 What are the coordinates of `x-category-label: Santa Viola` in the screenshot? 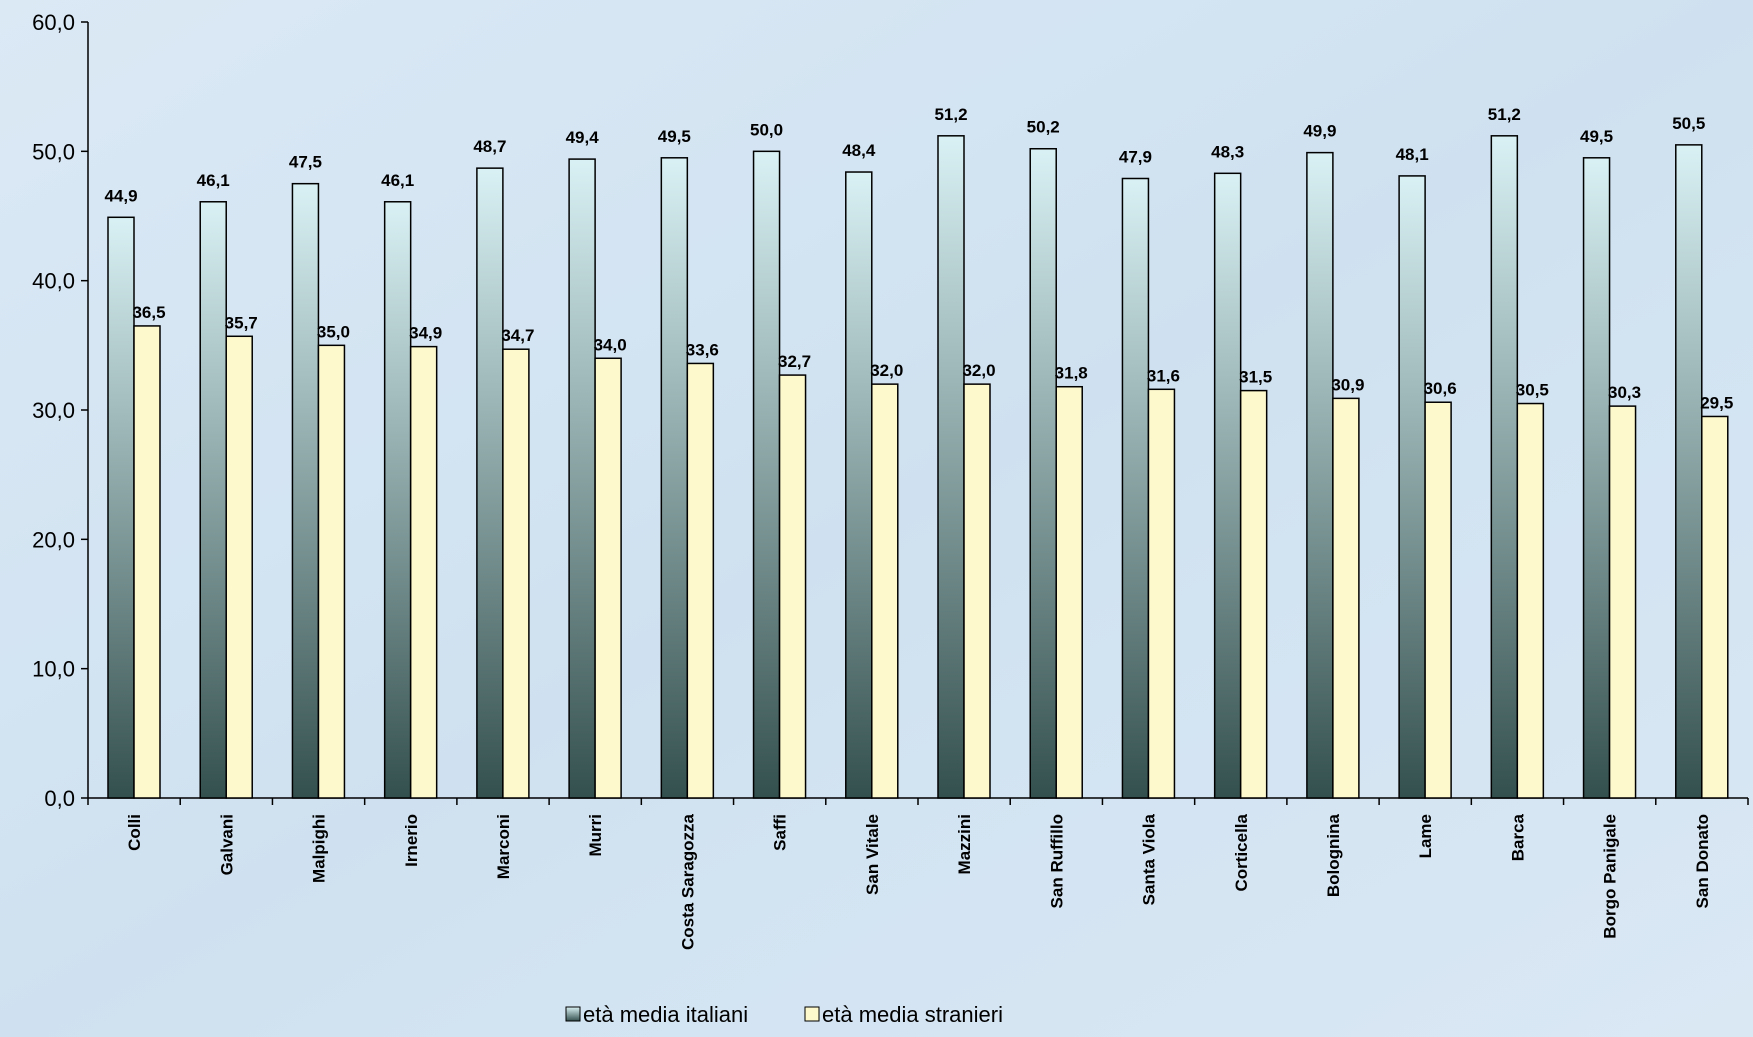 It's located at (1149, 859).